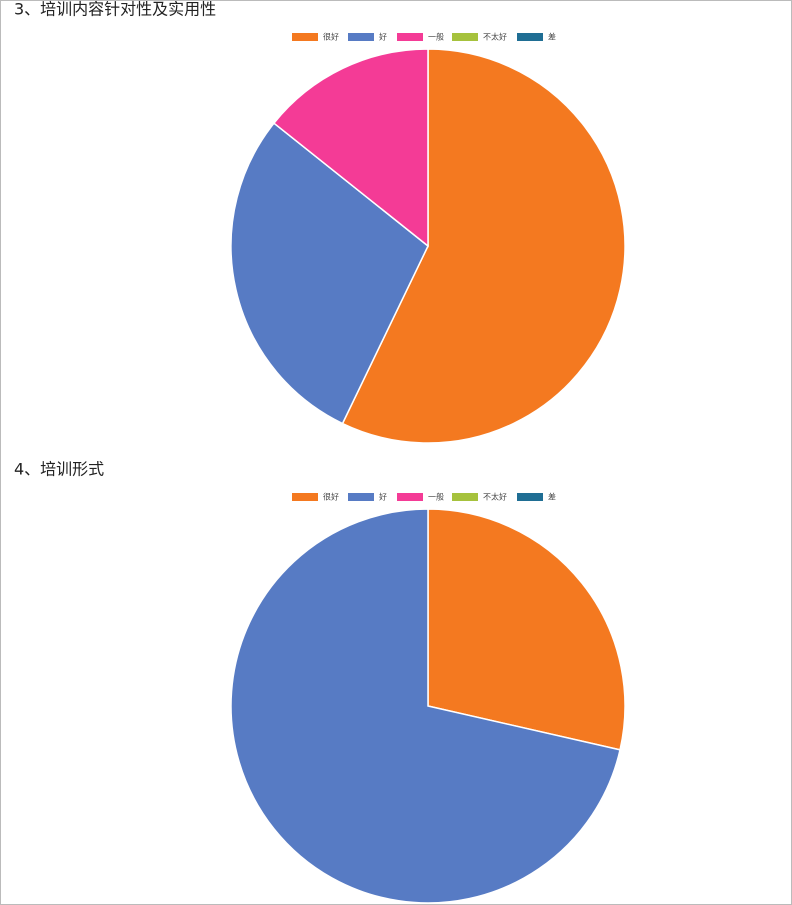 This screenshot has height=905, width=792. I want to click on chart-title: 3、培训内容针对性及实用性, so click(115, 9).